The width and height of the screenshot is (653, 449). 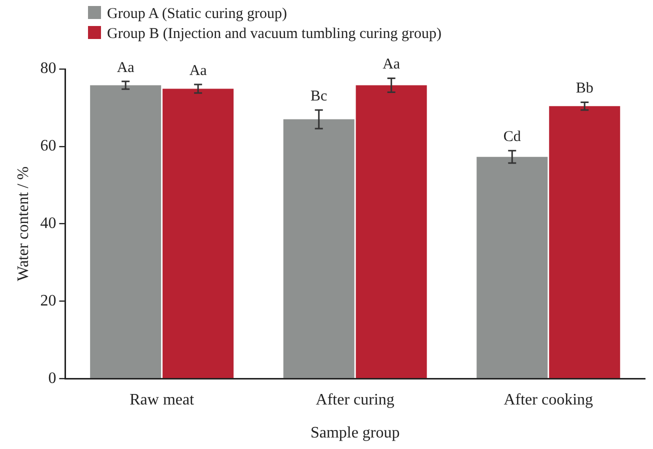 I want to click on data-label: Bc, so click(x=319, y=96).